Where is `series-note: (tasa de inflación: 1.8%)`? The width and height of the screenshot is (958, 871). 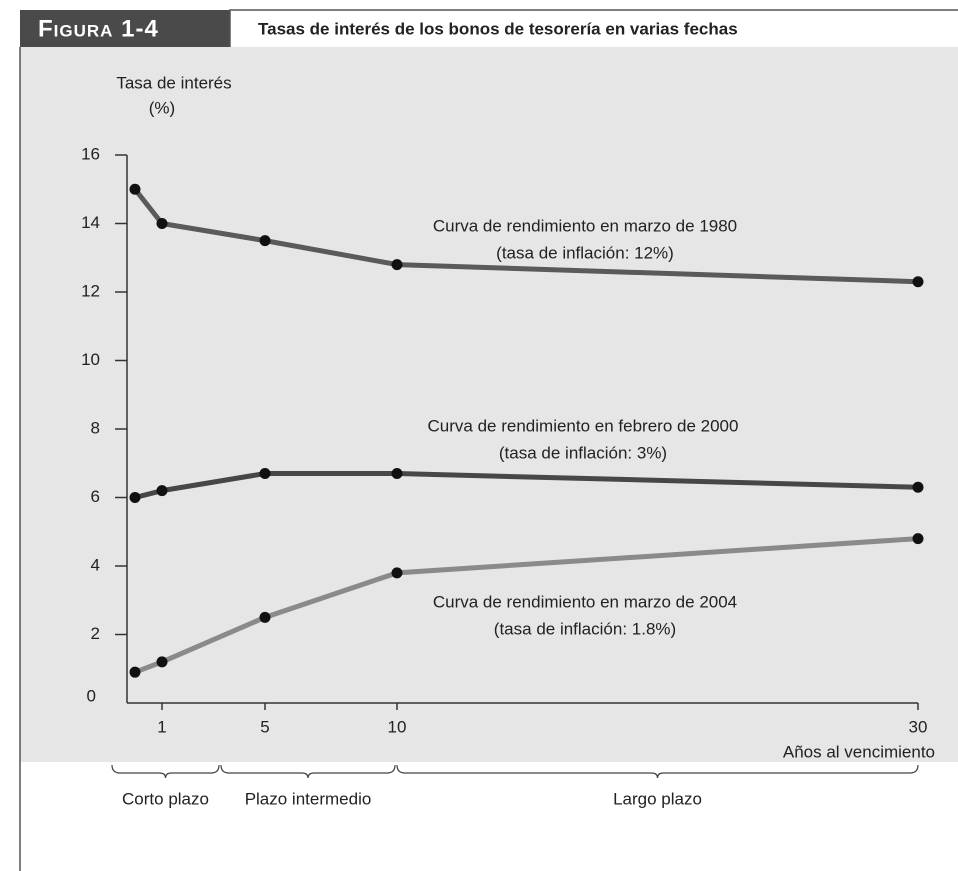
series-note: (tasa de inflación: 1.8%) is located at coordinates (585, 628).